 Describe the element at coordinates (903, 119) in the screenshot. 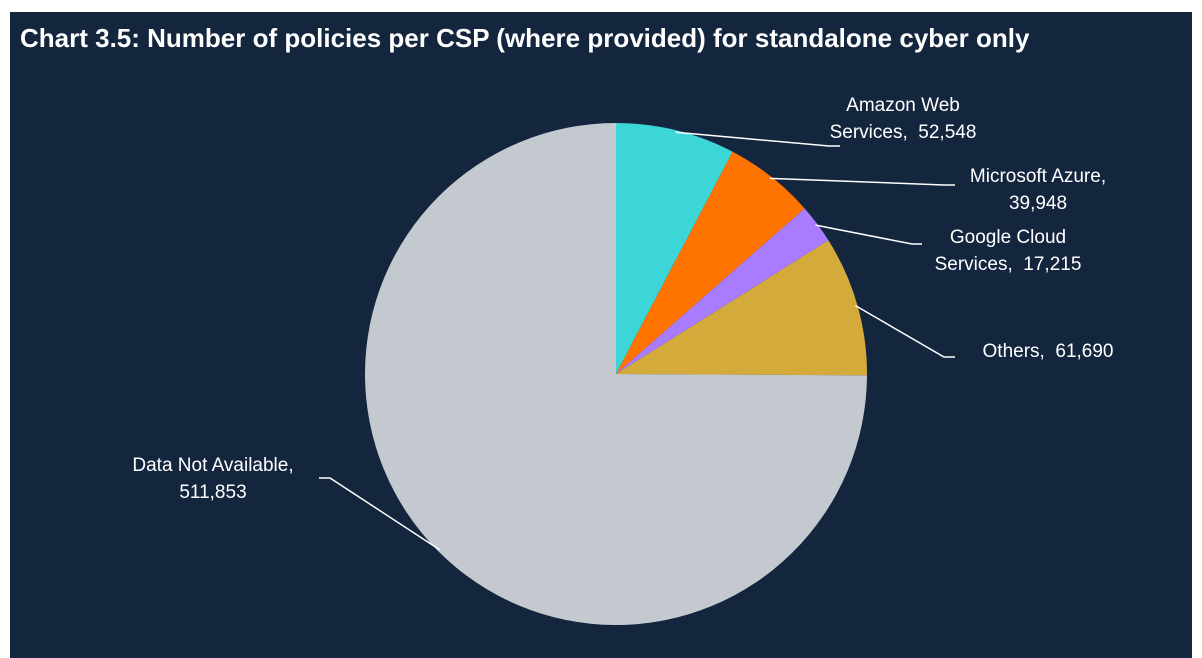

I see `data-label-amazon-web-services: Amazon Web Services, 52,548` at that location.